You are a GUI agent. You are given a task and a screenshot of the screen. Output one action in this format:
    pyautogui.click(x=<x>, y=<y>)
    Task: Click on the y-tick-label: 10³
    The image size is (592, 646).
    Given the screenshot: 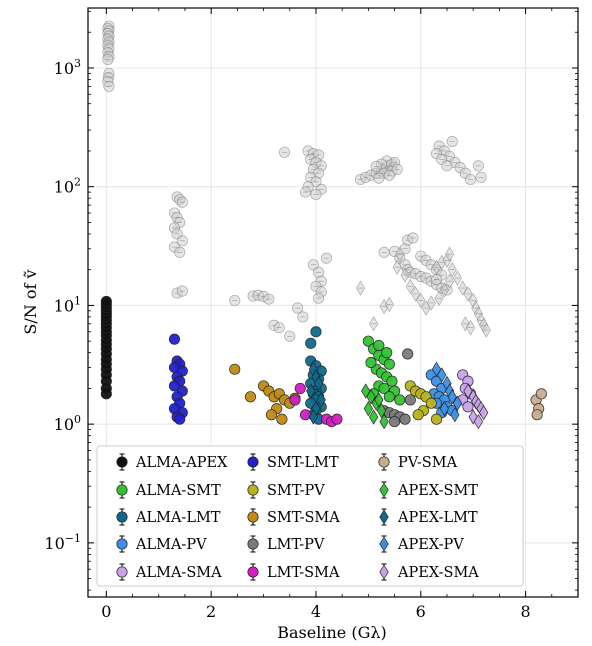 What is the action you would take?
    pyautogui.click(x=67, y=67)
    